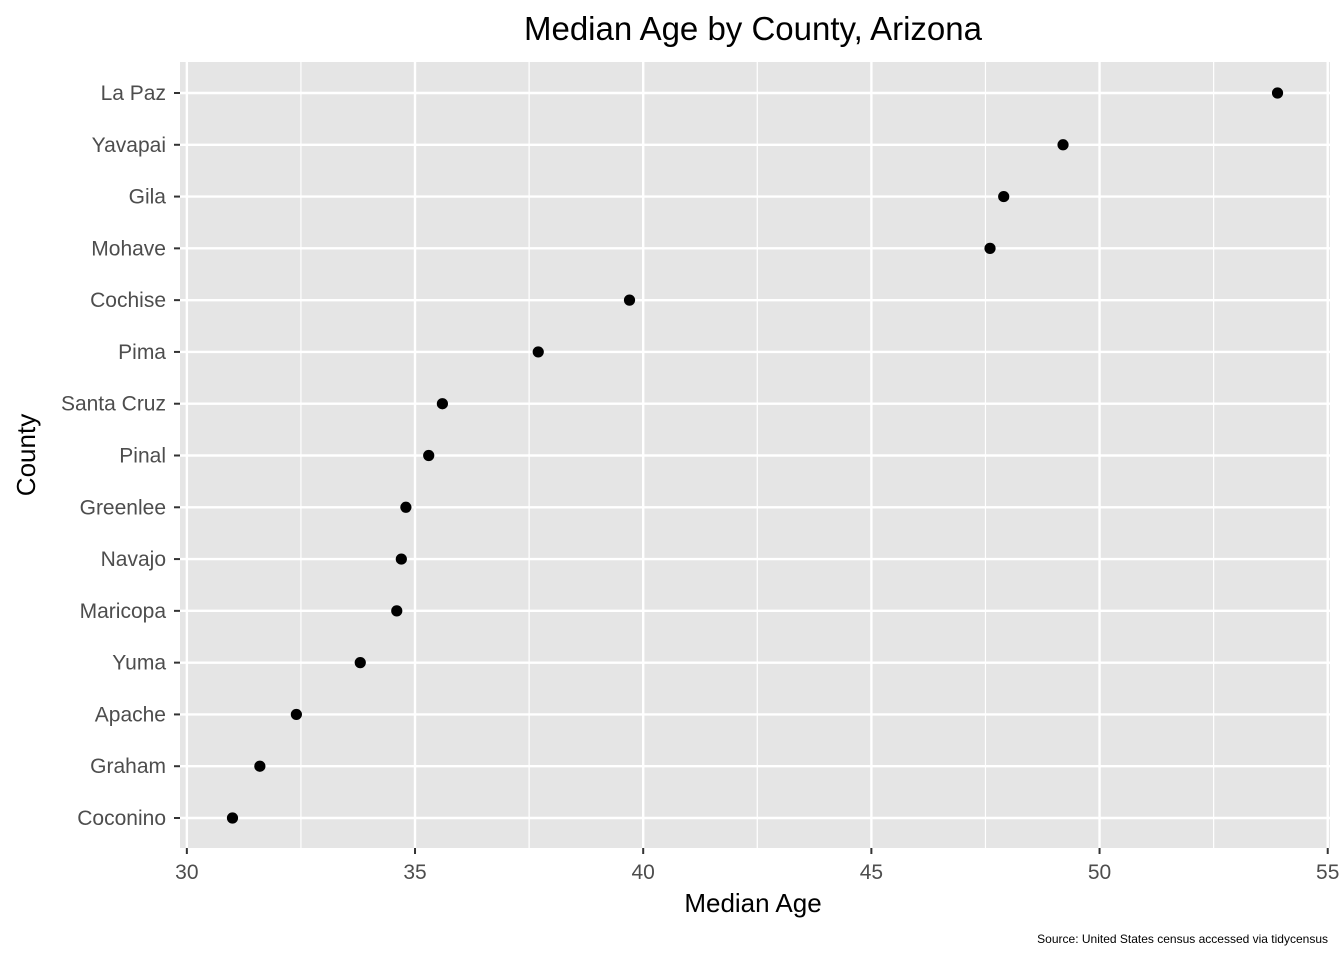 The width and height of the screenshot is (1344, 960). I want to click on x-tick-label: 35, so click(414, 872).